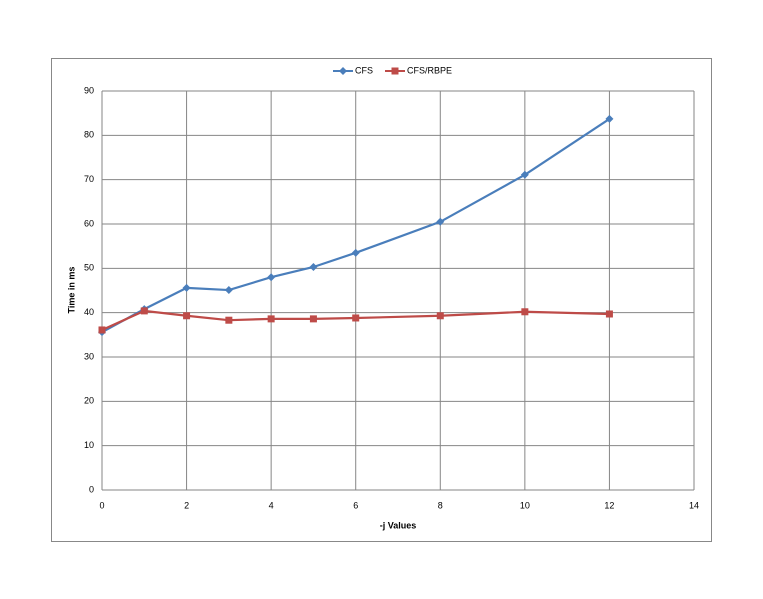  I want to click on legend-label: CFS, so click(364, 70).